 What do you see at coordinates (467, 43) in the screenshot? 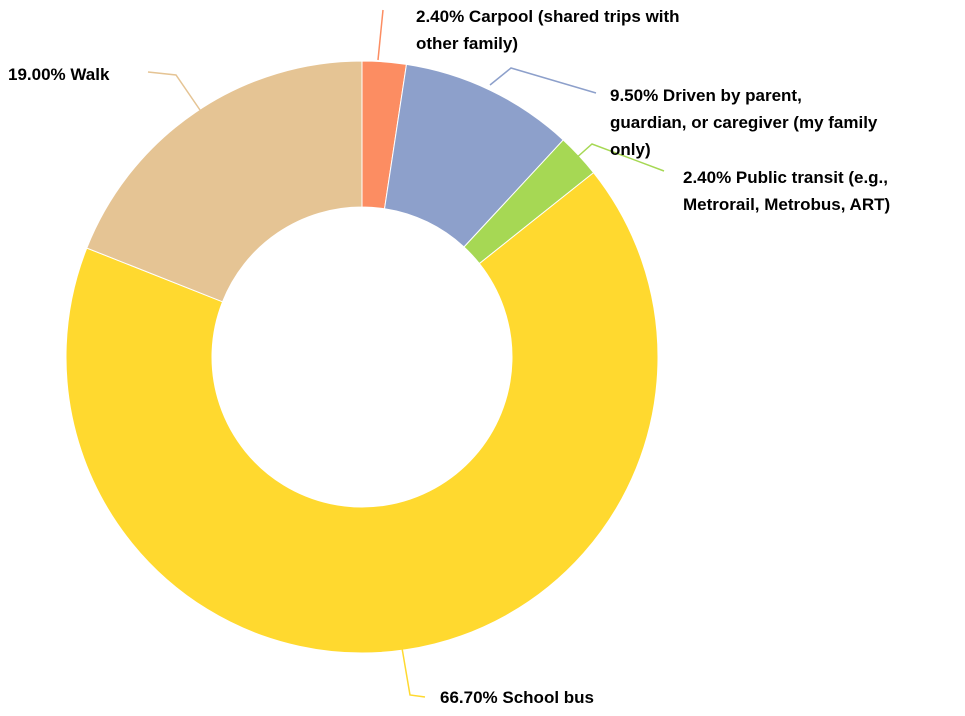
I see `slice-label-line: other family)` at bounding box center [467, 43].